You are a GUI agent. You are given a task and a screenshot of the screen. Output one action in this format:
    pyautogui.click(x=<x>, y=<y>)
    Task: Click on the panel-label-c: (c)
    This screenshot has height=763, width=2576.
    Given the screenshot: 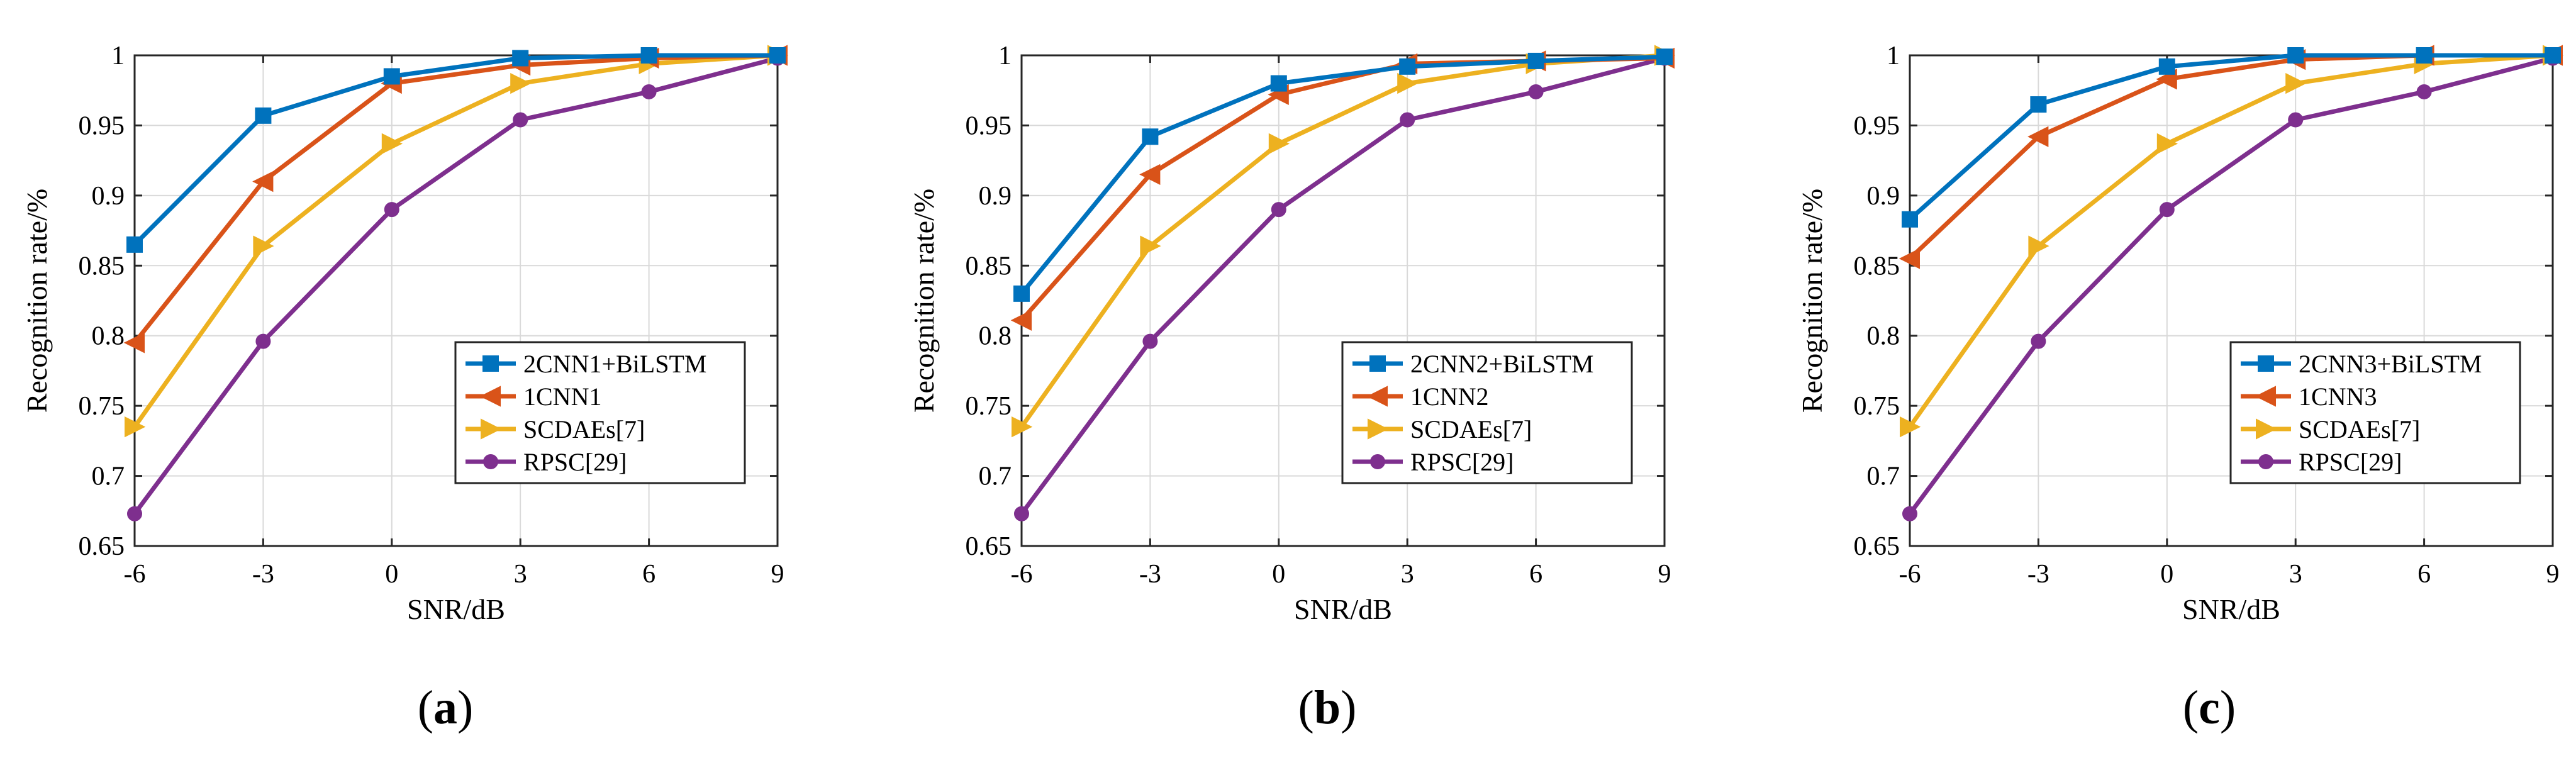 What is the action you would take?
    pyautogui.click(x=2209, y=707)
    